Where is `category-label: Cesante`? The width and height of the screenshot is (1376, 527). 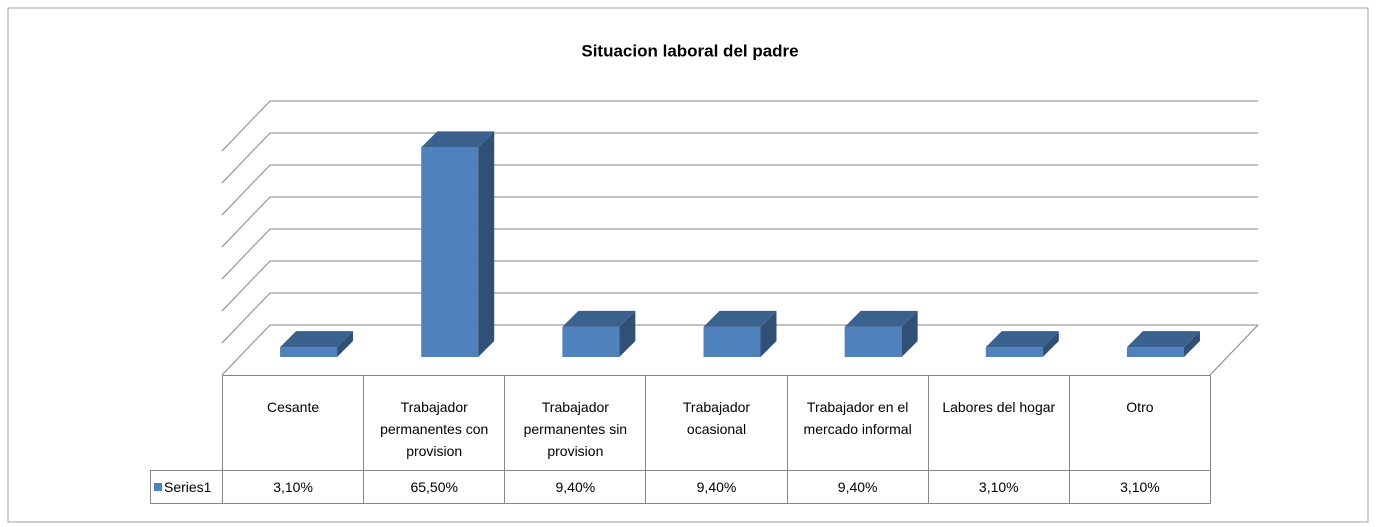 category-label: Cesante is located at coordinates (293, 423).